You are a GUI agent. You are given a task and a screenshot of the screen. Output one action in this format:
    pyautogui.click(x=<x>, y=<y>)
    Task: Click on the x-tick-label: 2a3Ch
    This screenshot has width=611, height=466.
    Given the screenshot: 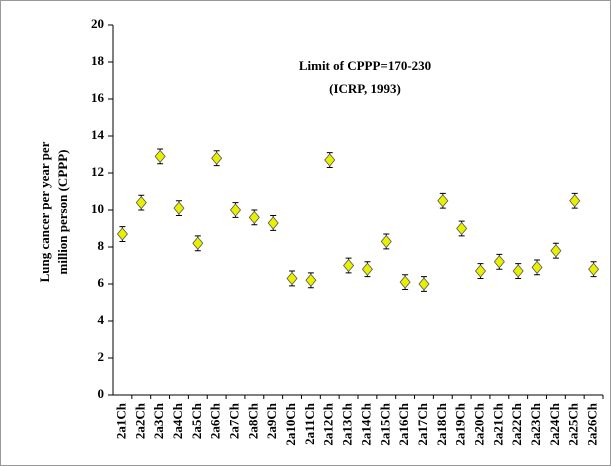 What is the action you would take?
    pyautogui.click(x=158, y=420)
    